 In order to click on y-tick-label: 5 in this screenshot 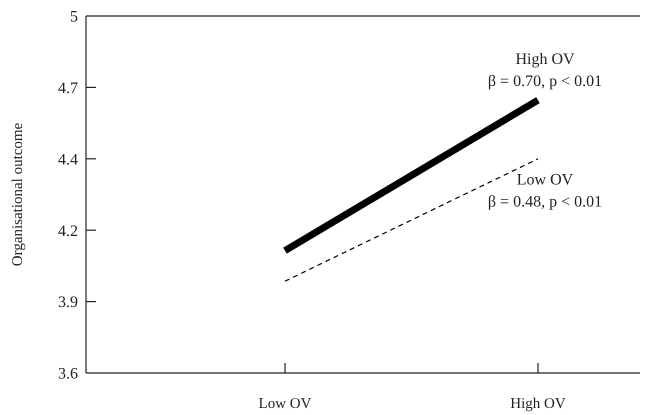, I will do `click(74, 17)`.